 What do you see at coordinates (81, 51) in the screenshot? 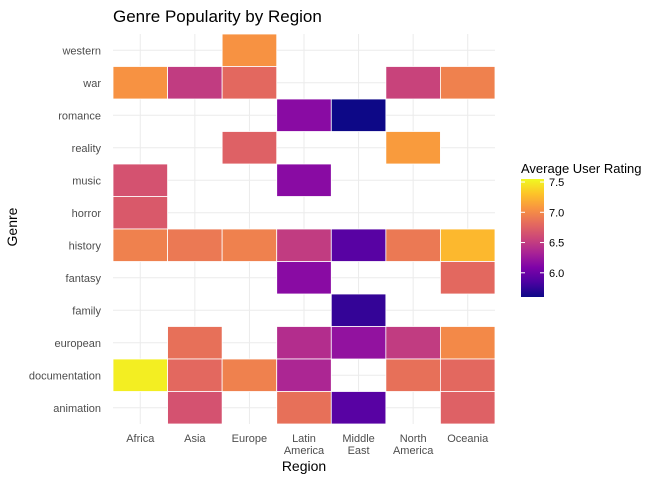
I see `y-tick-label: western` at bounding box center [81, 51].